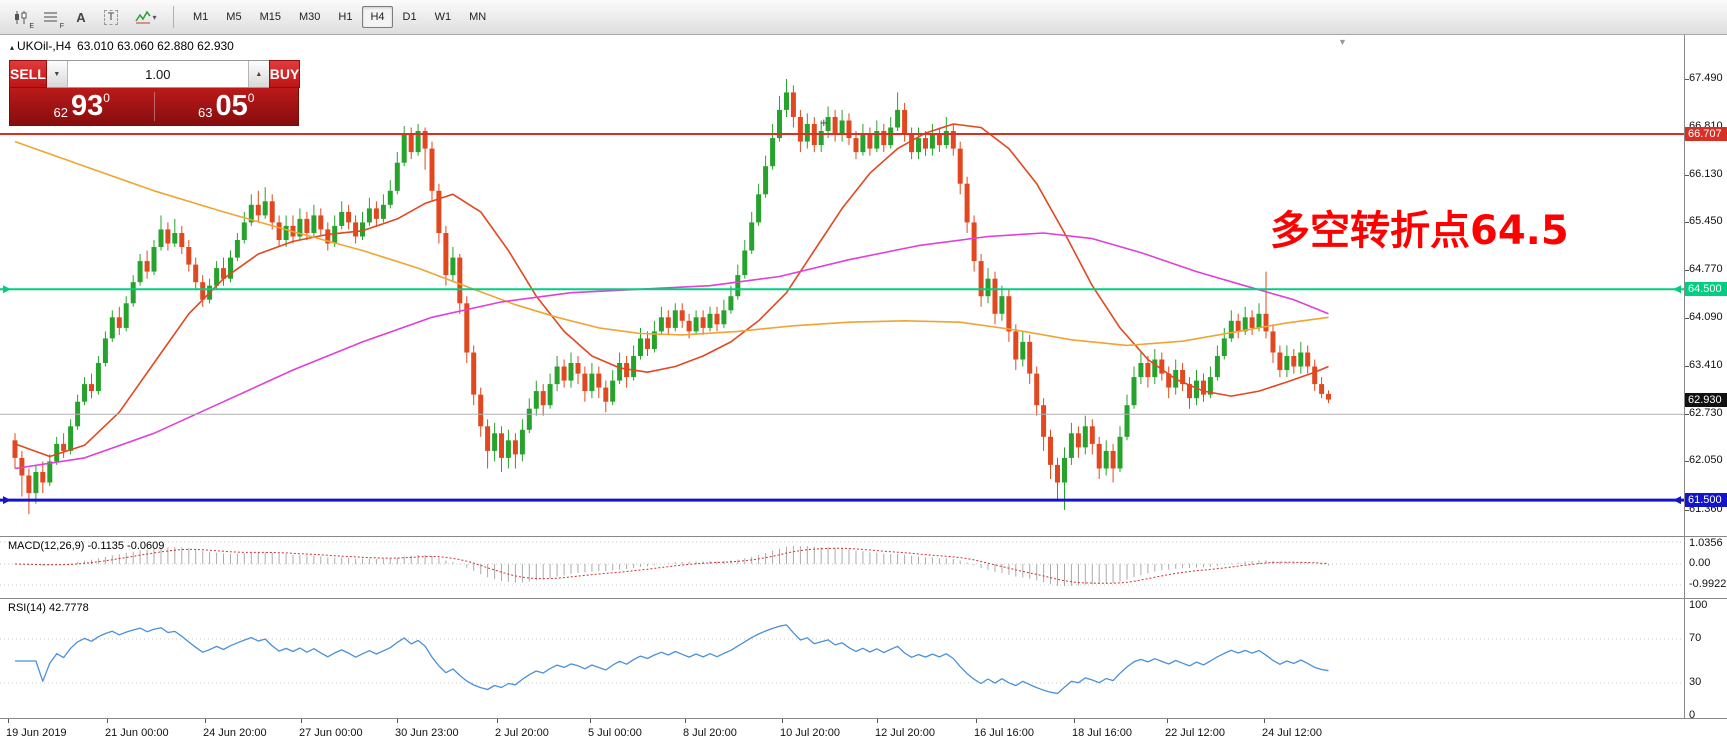  Describe the element at coordinates (231, 106) in the screenshot. I see `ask-pips: 05` at that location.